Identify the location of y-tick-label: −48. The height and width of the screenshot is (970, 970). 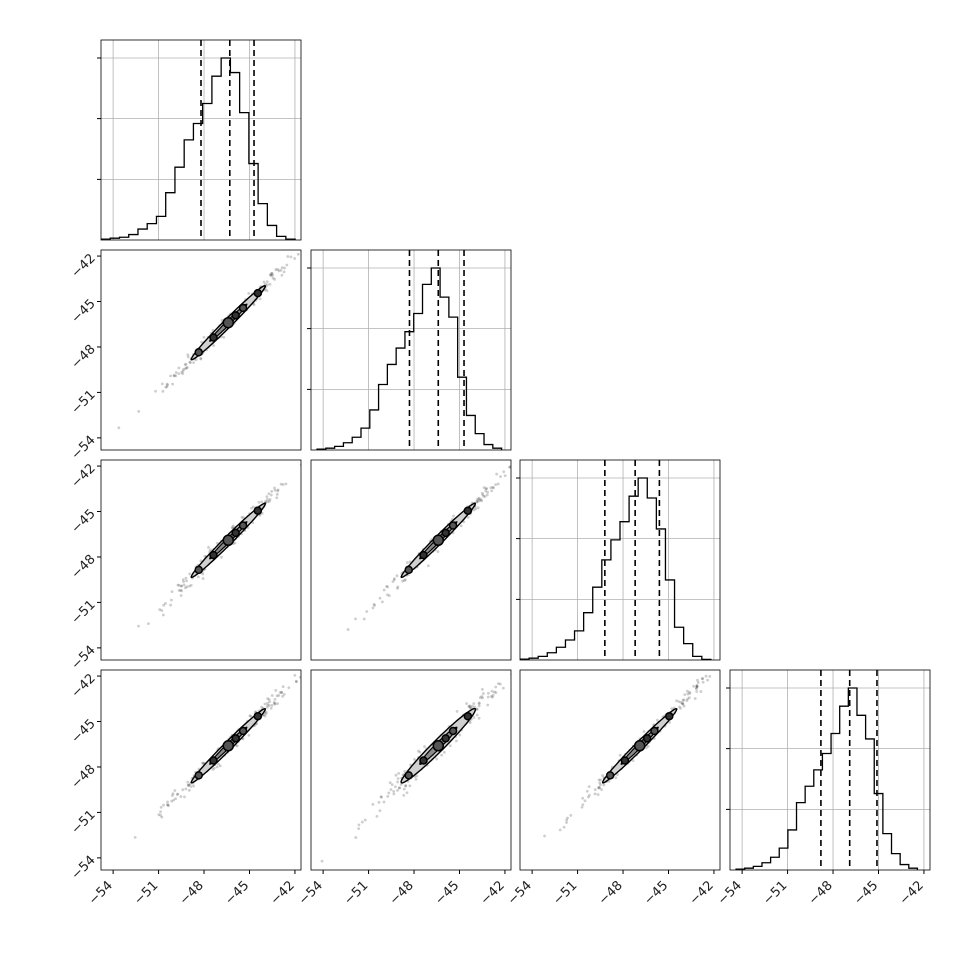
(84, 777).